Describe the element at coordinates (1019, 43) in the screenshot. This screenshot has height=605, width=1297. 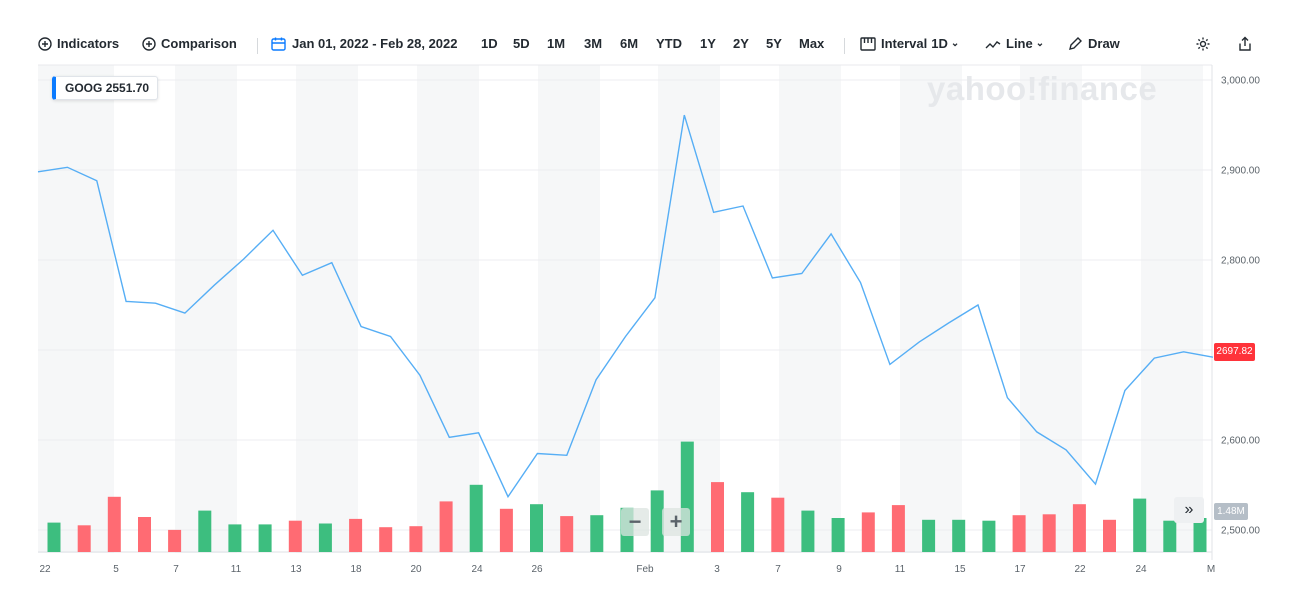
I see `chart-type-label: Line` at that location.